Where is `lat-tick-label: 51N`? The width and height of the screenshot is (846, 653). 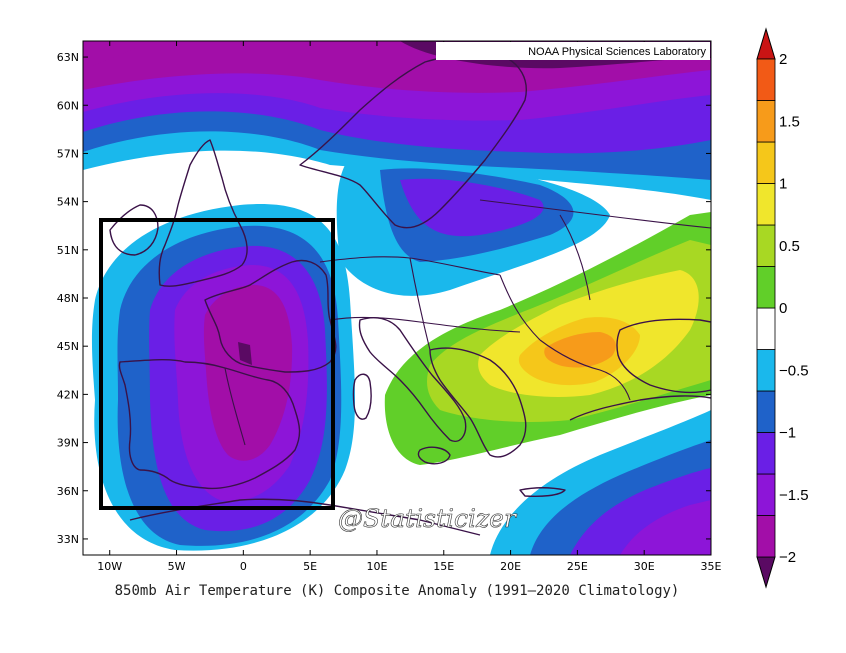
lat-tick-label: 51N is located at coordinates (68, 250).